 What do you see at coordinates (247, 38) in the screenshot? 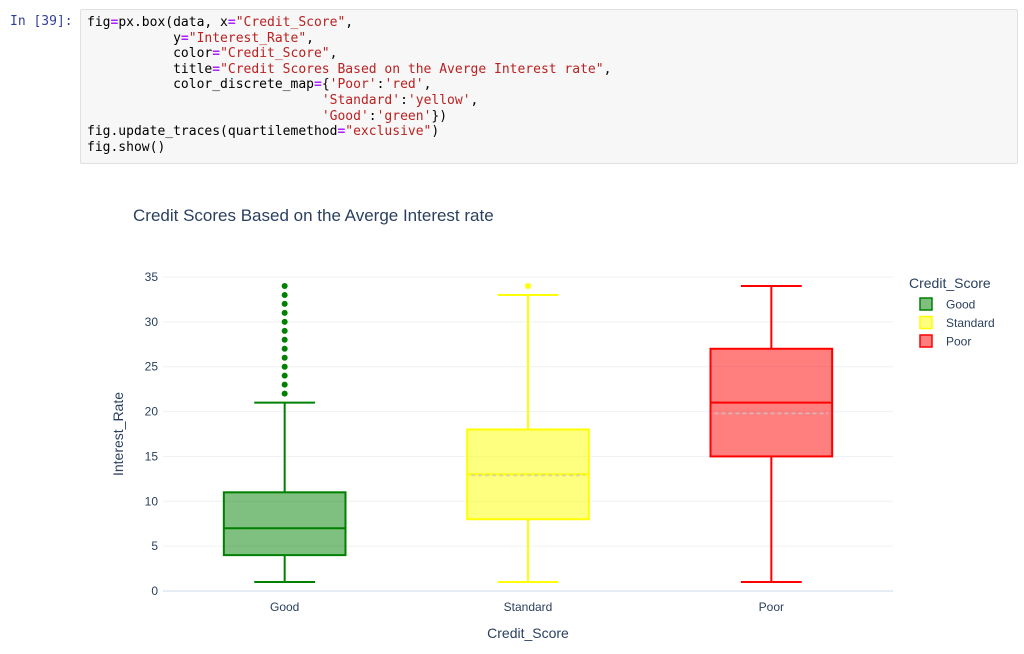
I see `code-token: "Interest_Rate"` at bounding box center [247, 38].